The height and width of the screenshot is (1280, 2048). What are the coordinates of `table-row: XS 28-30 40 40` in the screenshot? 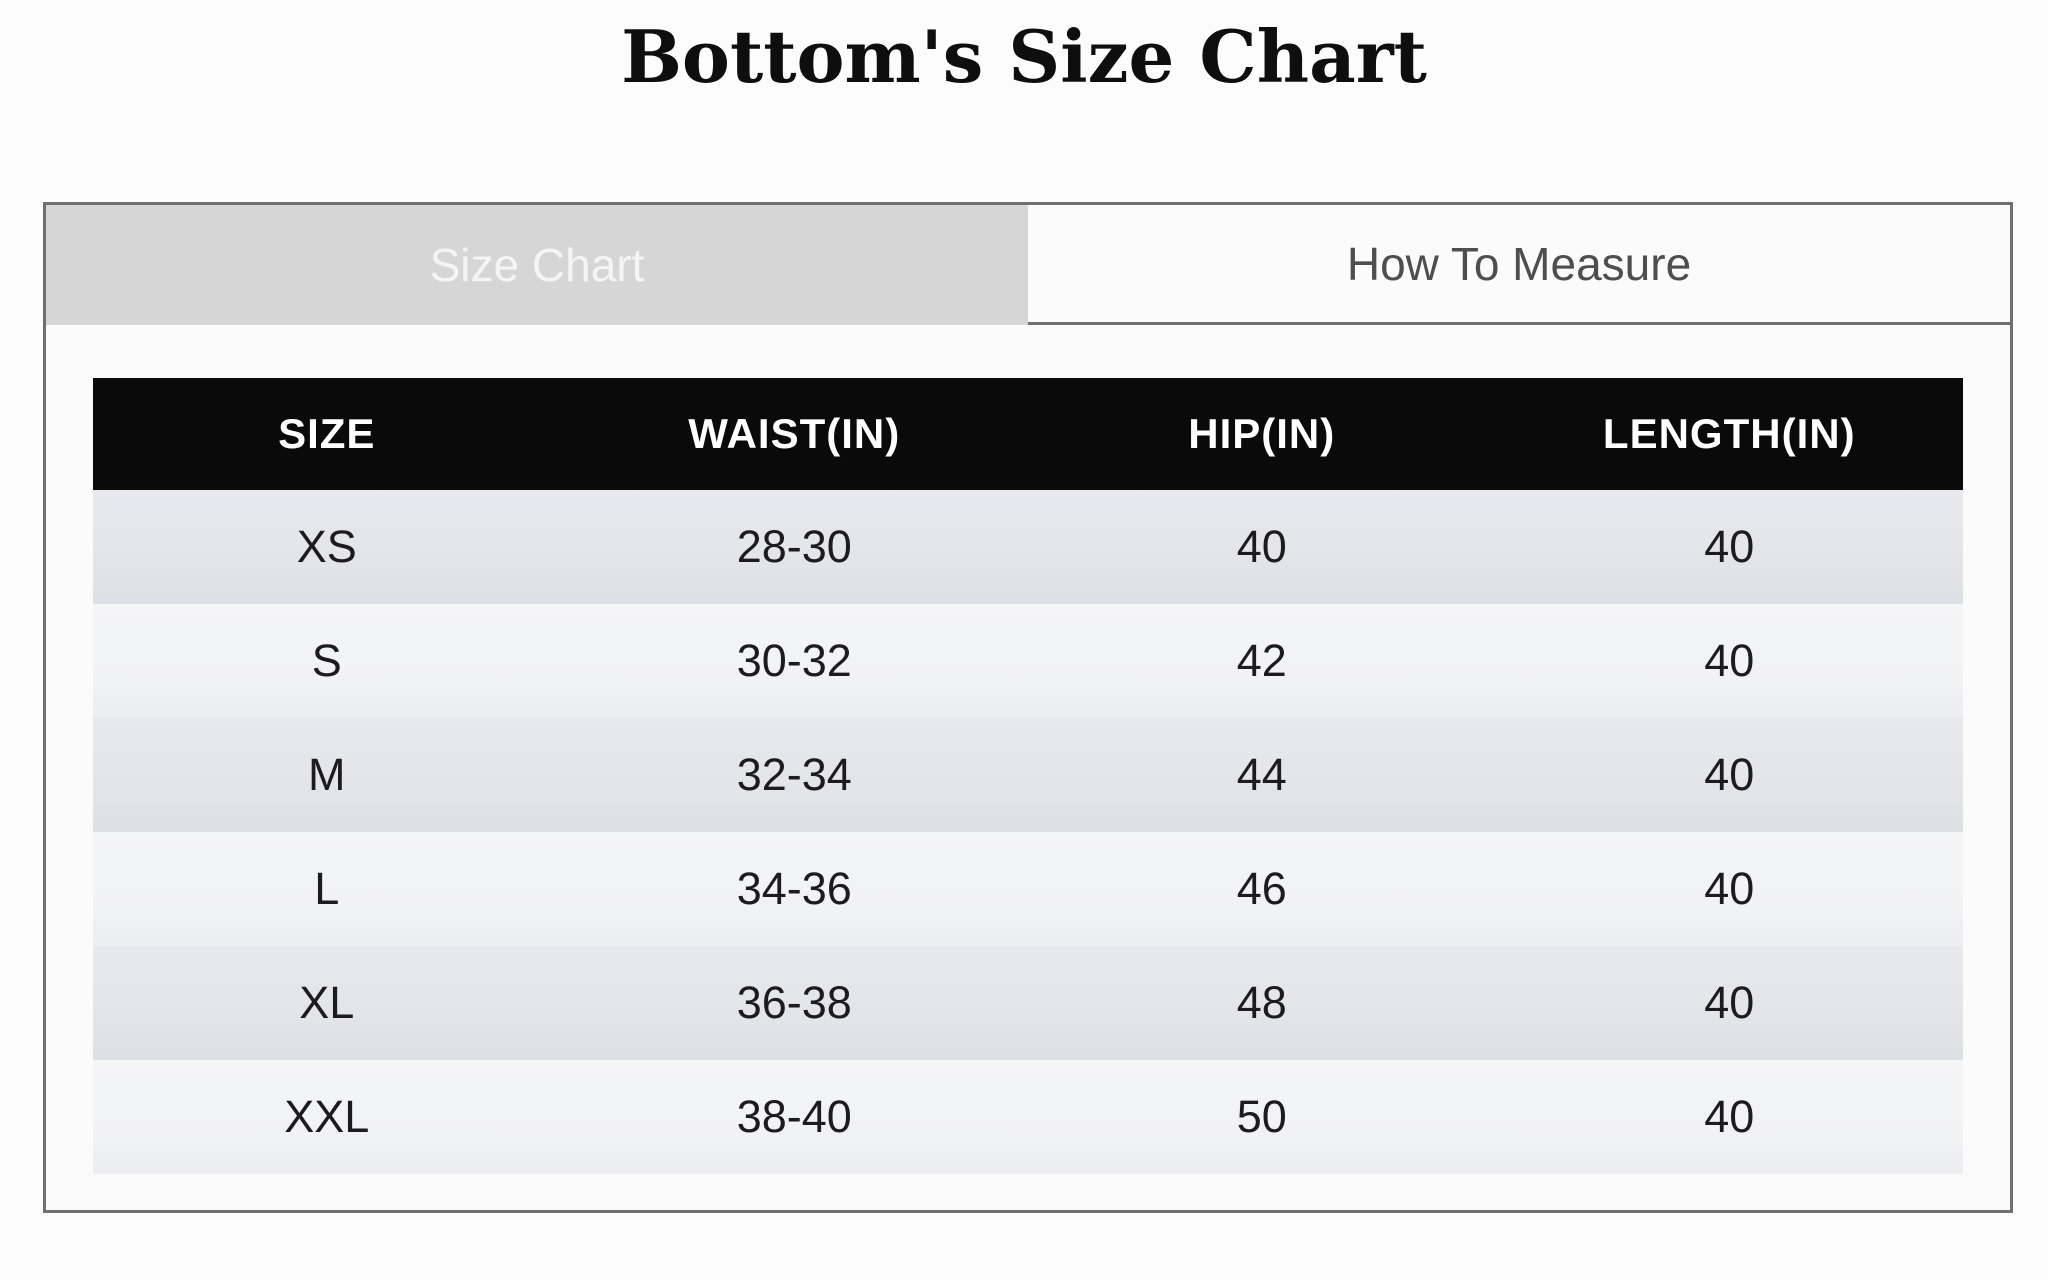 It's located at (1028, 547).